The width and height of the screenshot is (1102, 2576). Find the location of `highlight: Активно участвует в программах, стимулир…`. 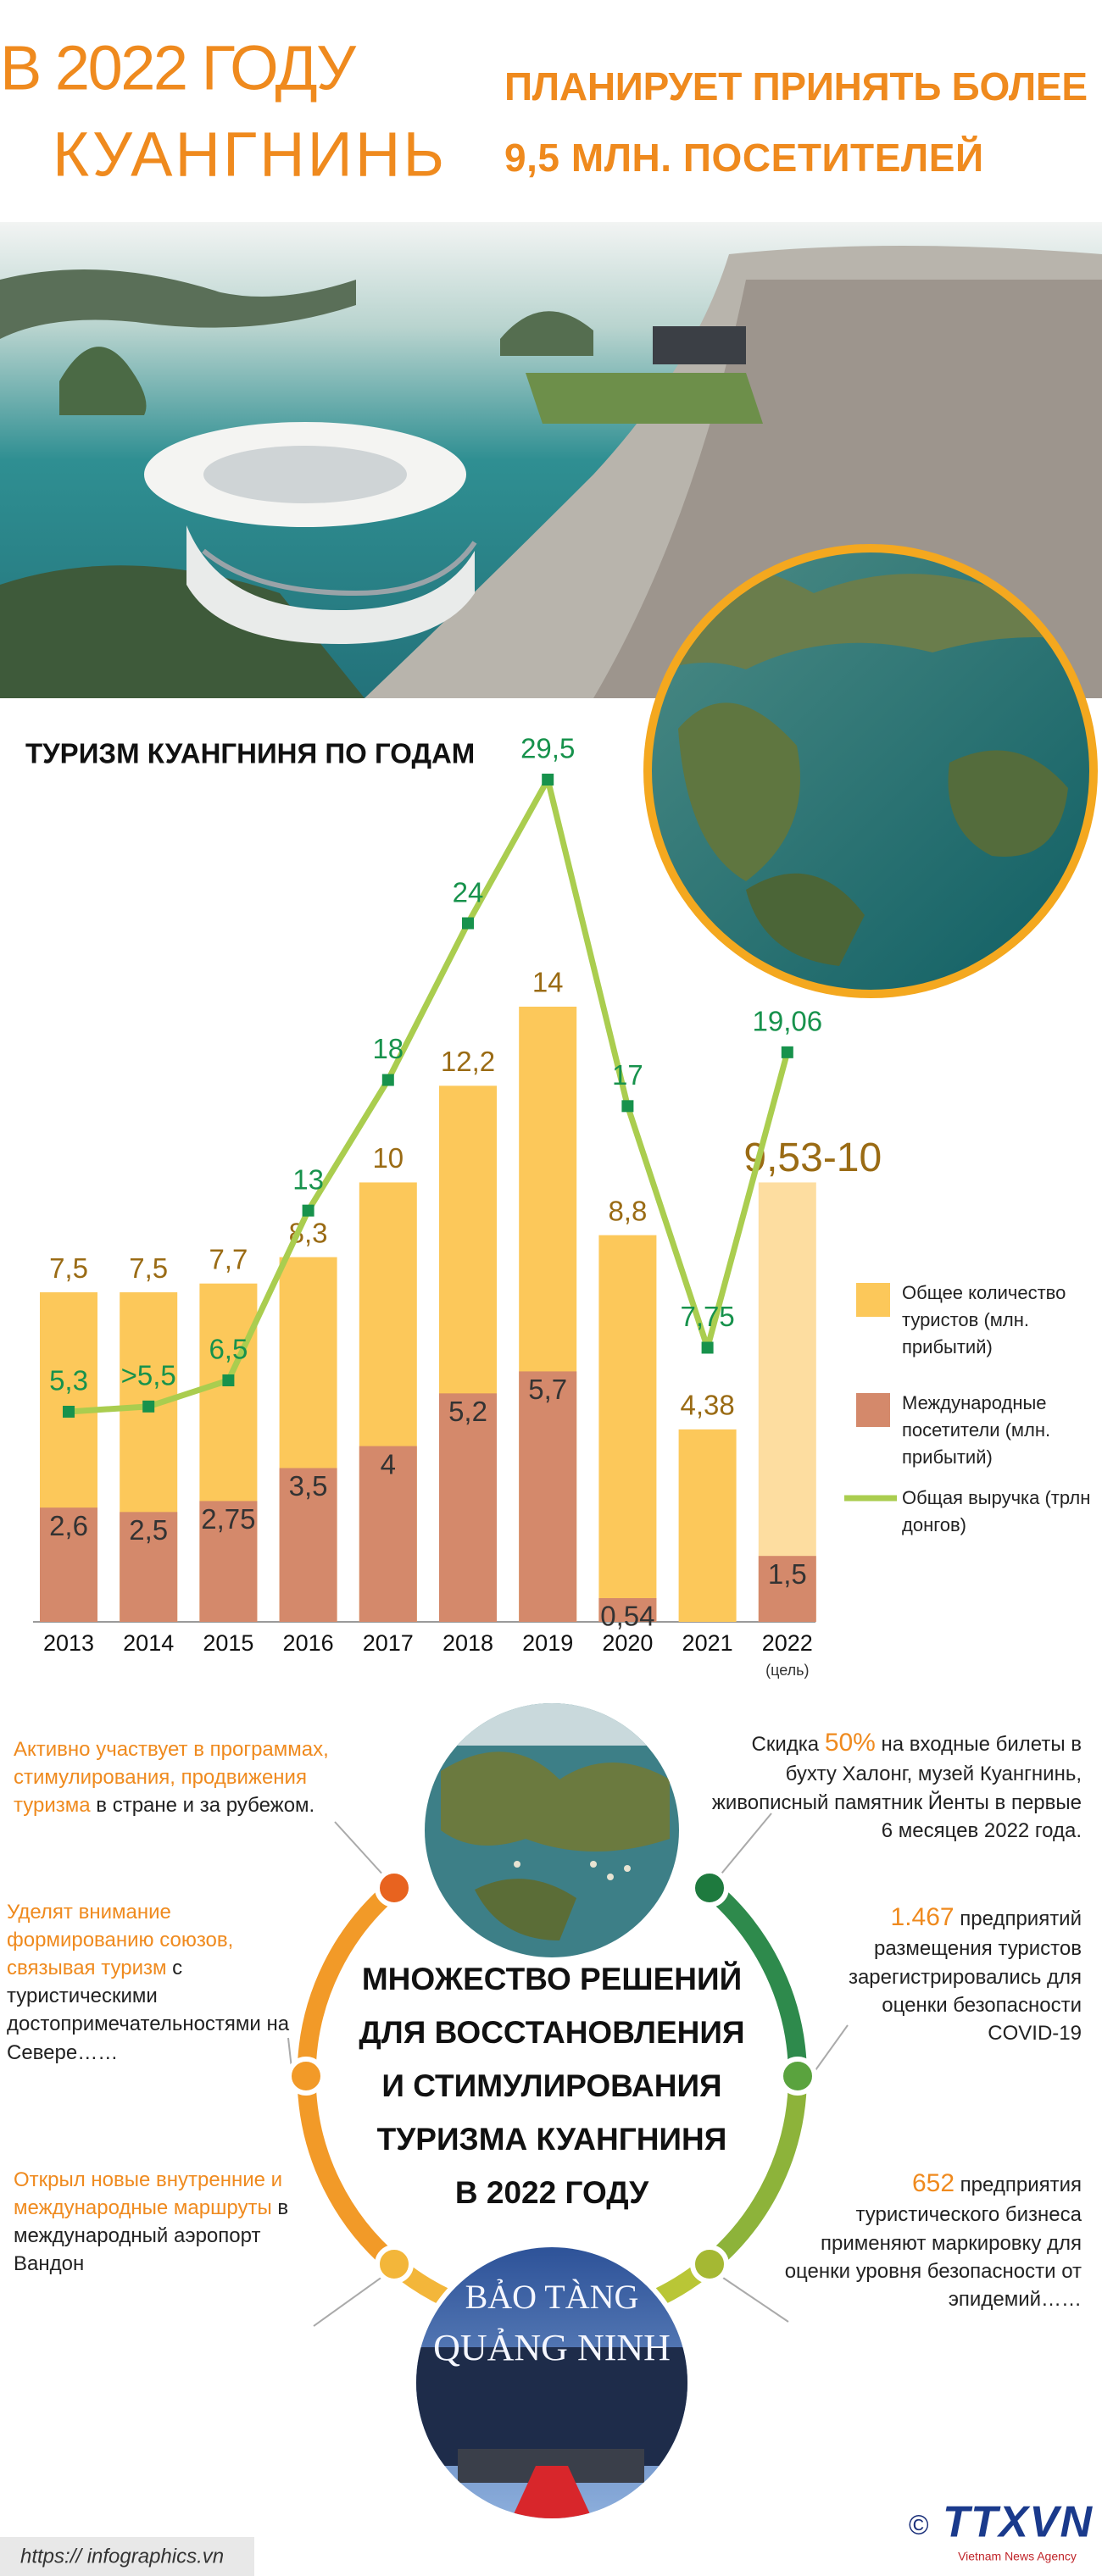

highlight: Активно участвует в программах, стимулир… is located at coordinates (171, 1778).